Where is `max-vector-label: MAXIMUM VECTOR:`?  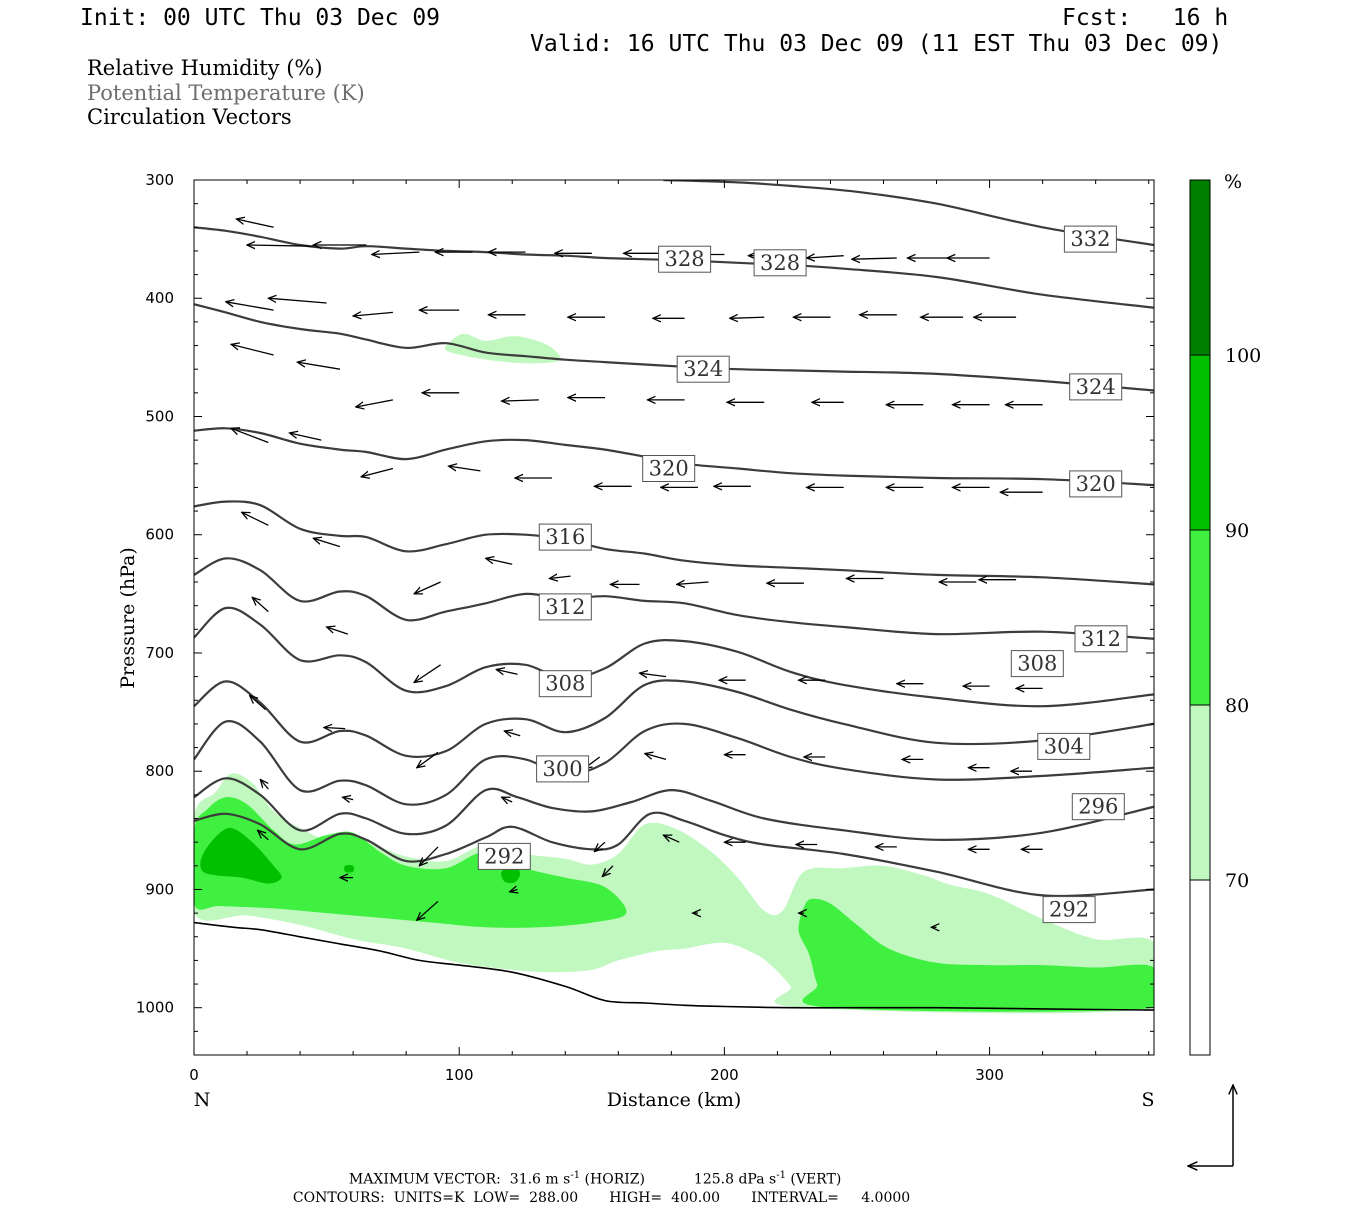 max-vector-label: MAXIMUM VECTOR: is located at coordinates (424, 1179).